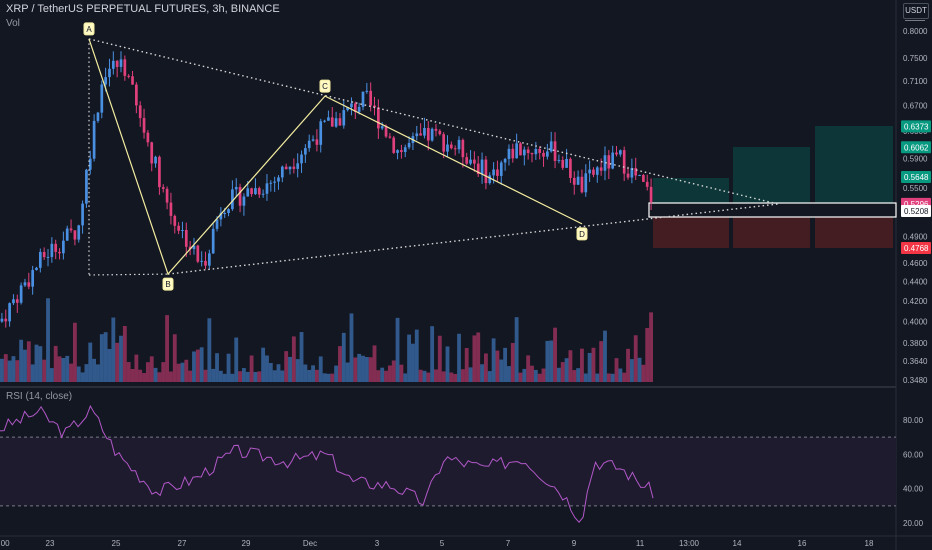  What do you see at coordinates (13, 23) in the screenshot?
I see `volume-label: Vol` at bounding box center [13, 23].